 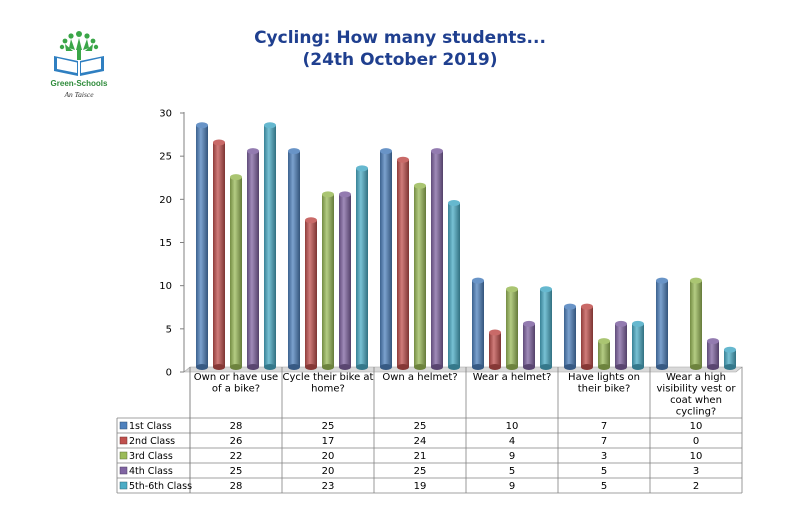 I want to click on data-label: 21, so click(x=420, y=456).